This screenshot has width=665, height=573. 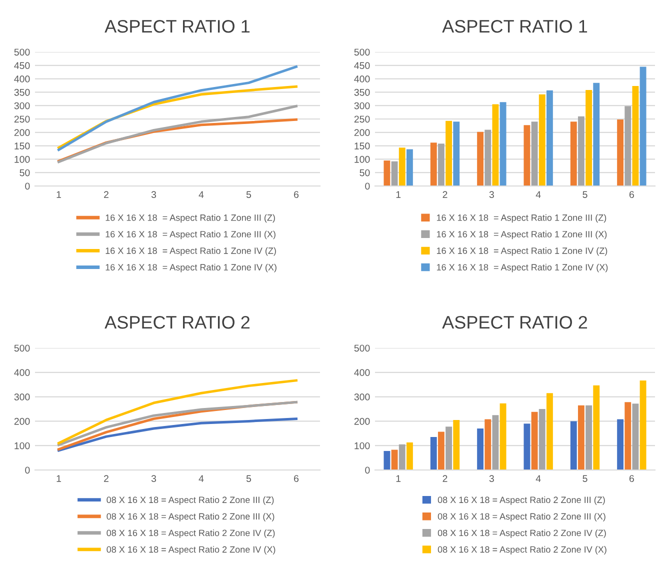 I want to click on legend-label: 16 X 16 X 18 = Aspect Ratio 1 Zone III (X), so click(x=521, y=235).